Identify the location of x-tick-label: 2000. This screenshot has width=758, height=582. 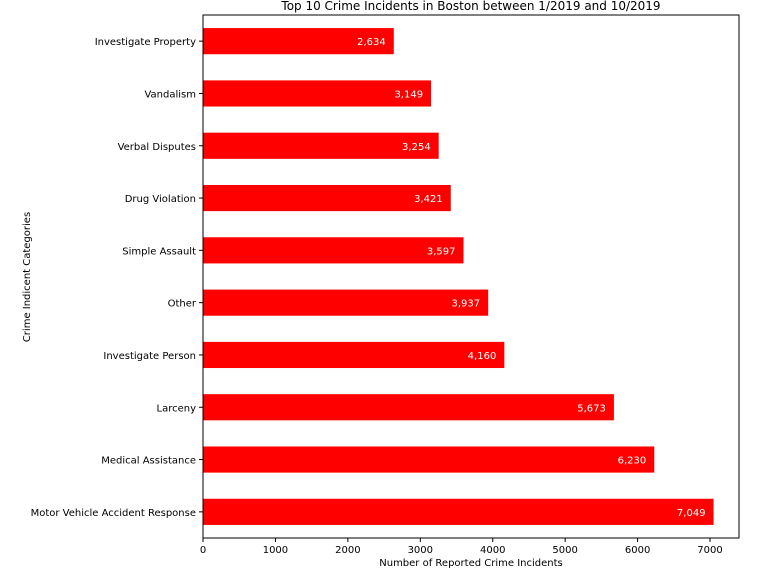
(347, 550).